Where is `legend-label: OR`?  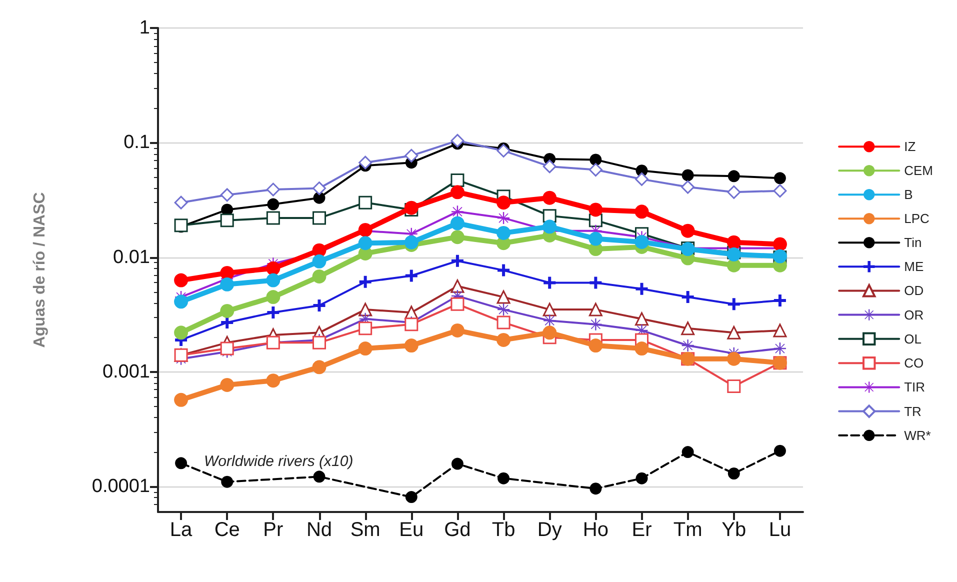
legend-label: OR is located at coordinates (914, 314).